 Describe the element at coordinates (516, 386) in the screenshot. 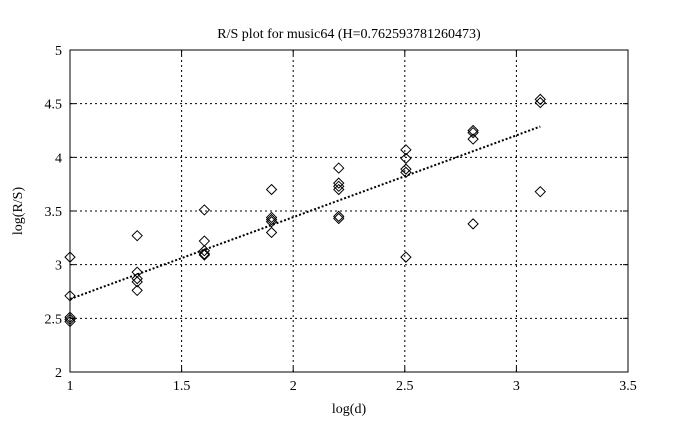

I see `x-tick-label: 3` at that location.